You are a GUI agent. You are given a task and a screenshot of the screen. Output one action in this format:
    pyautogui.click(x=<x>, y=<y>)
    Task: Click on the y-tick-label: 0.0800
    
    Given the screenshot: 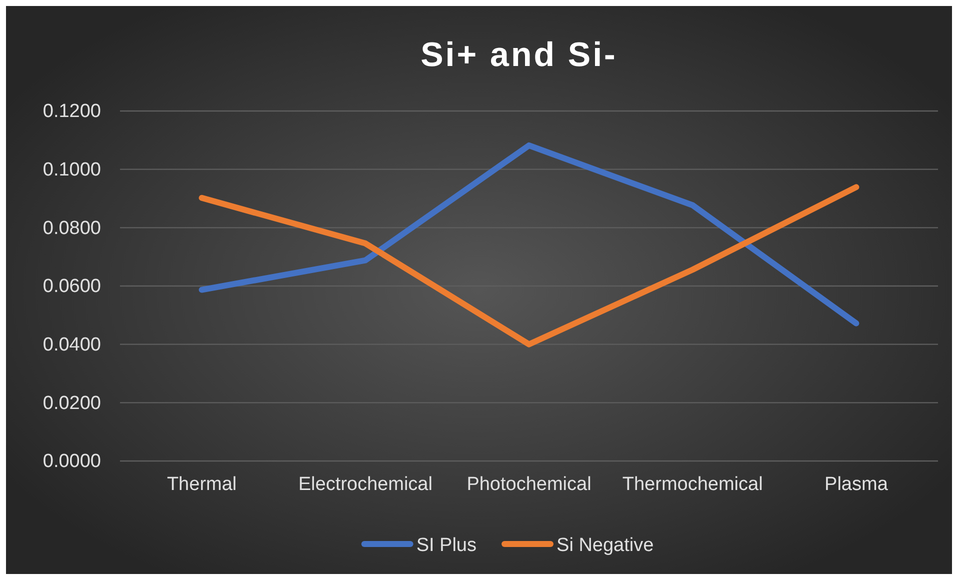 What is the action you would take?
    pyautogui.click(x=71, y=228)
    